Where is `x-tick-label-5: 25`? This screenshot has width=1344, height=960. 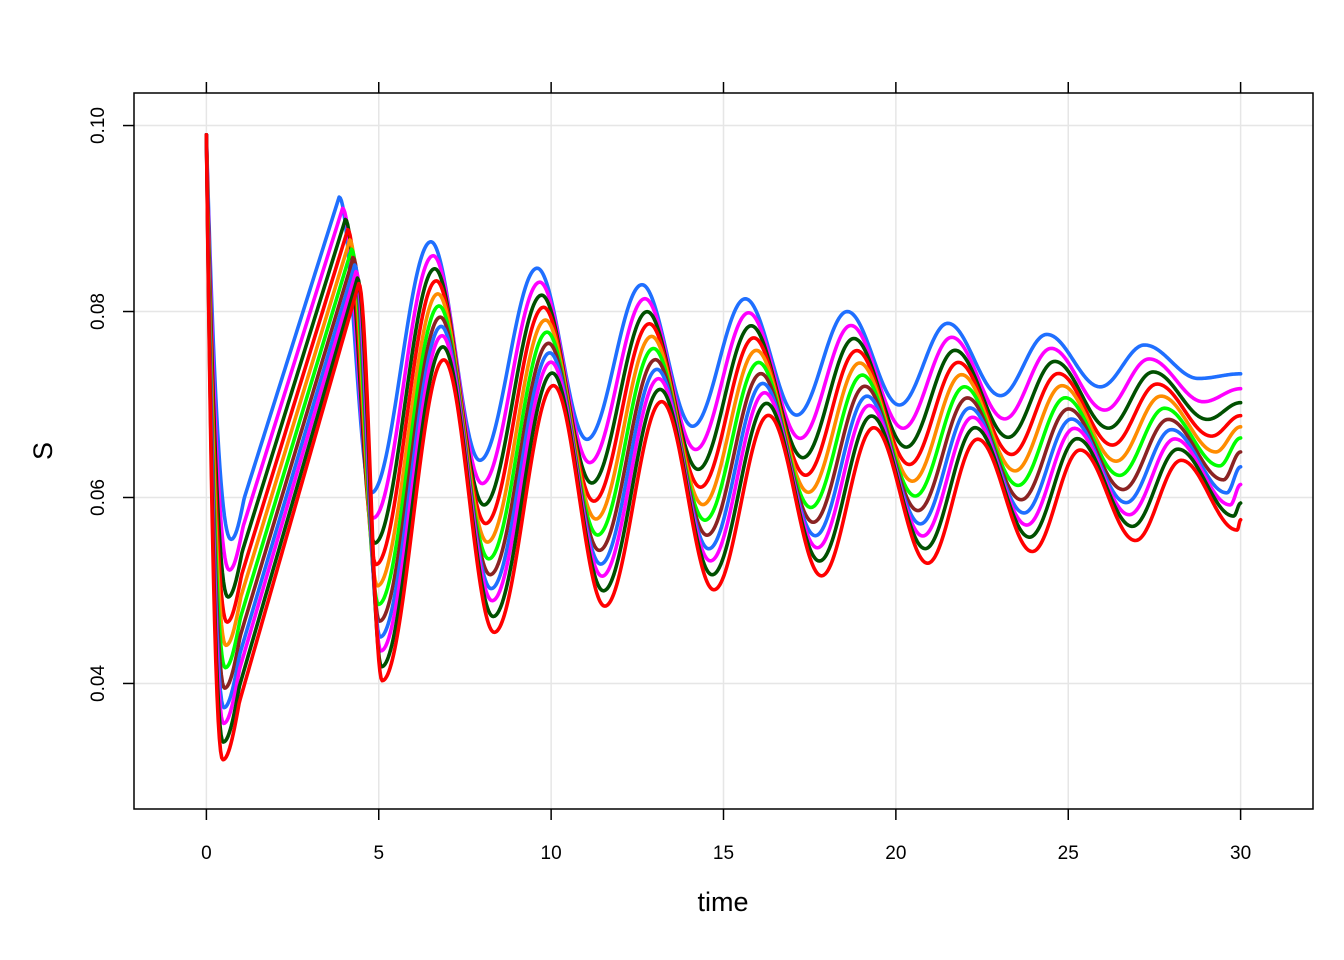
x-tick-label-5: 25 is located at coordinates (1068, 853).